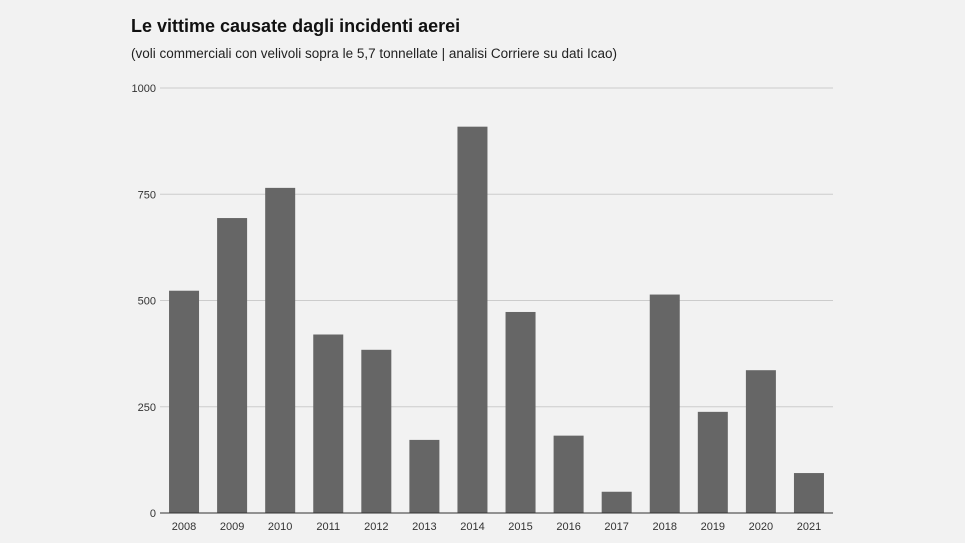  What do you see at coordinates (760, 441) in the screenshot?
I see `bar-2020` at bounding box center [760, 441].